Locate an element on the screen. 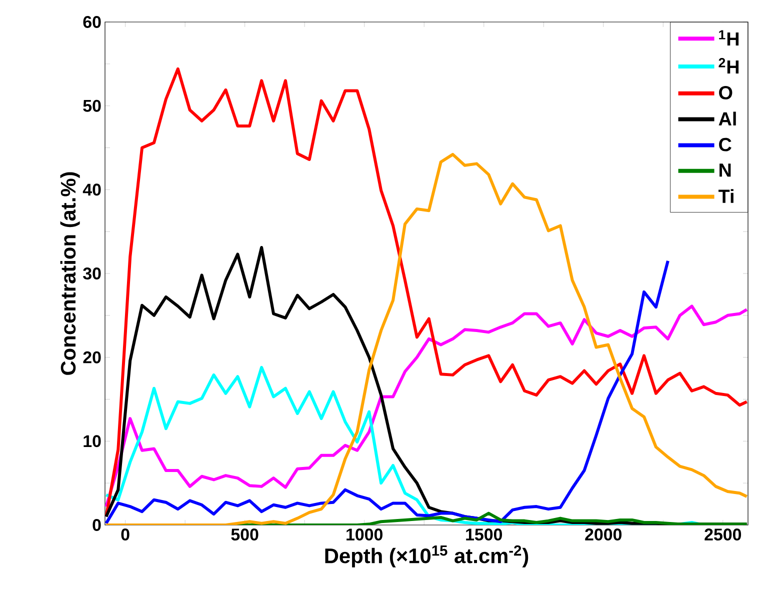  y-tick-label: 30 is located at coordinates (92, 273).